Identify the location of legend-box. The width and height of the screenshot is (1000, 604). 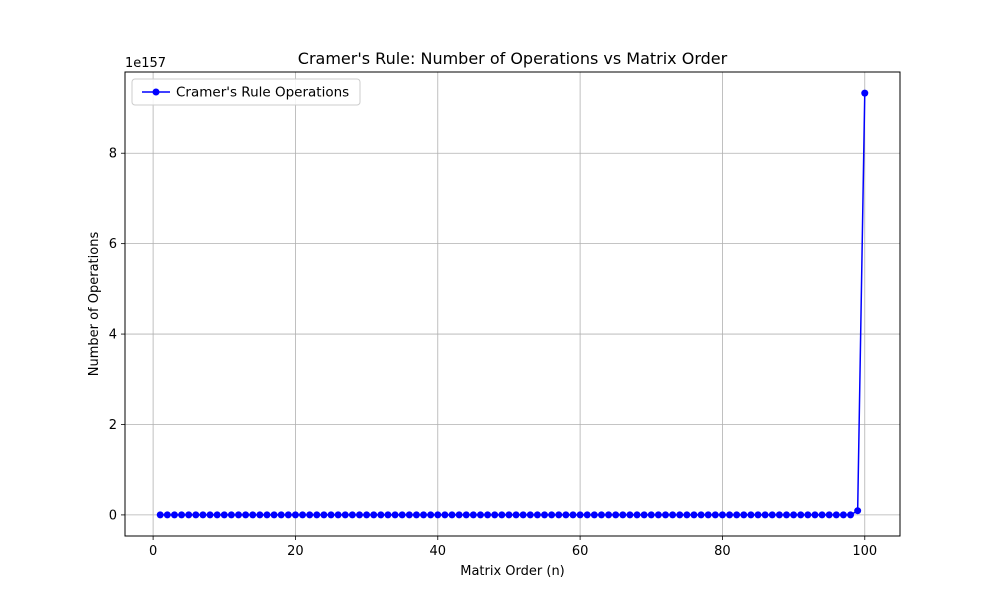
(246, 92).